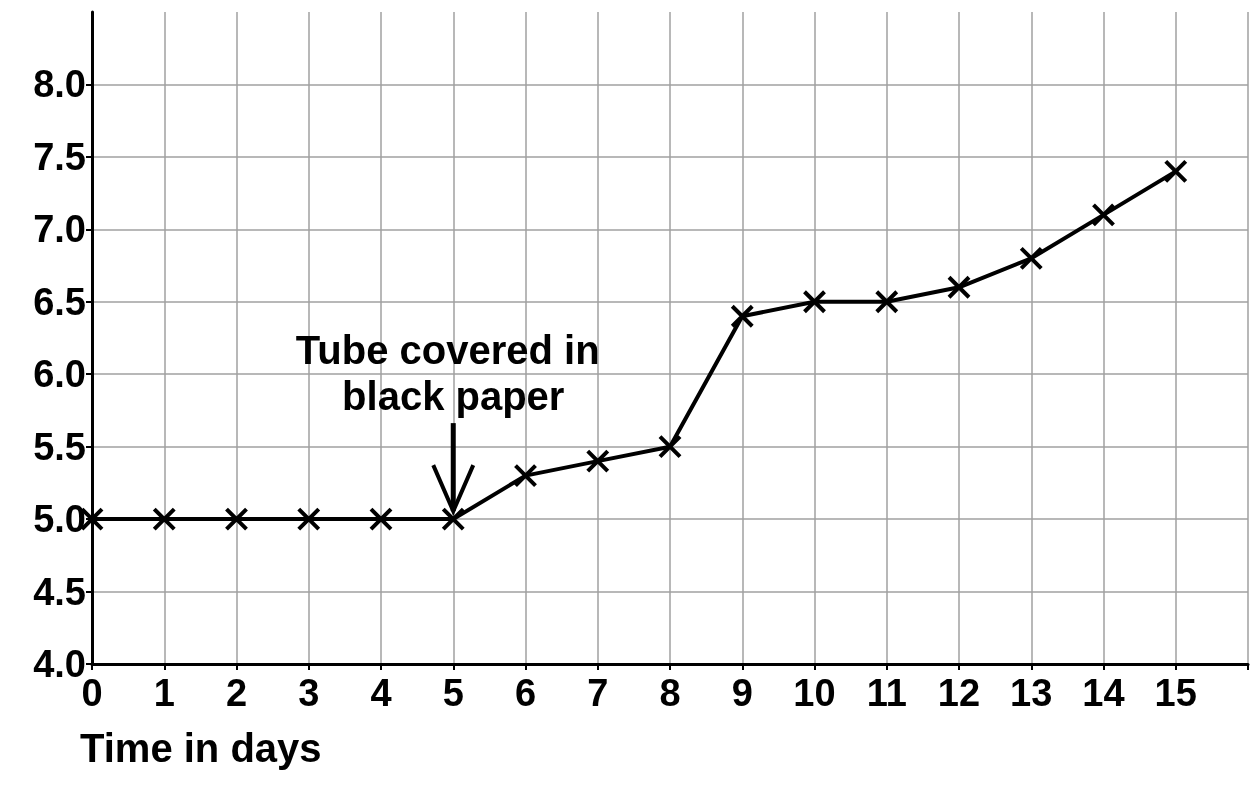 This screenshot has height=787, width=1251. Describe the element at coordinates (59, 301) in the screenshot. I see `y-tick-label: 6.5` at that location.